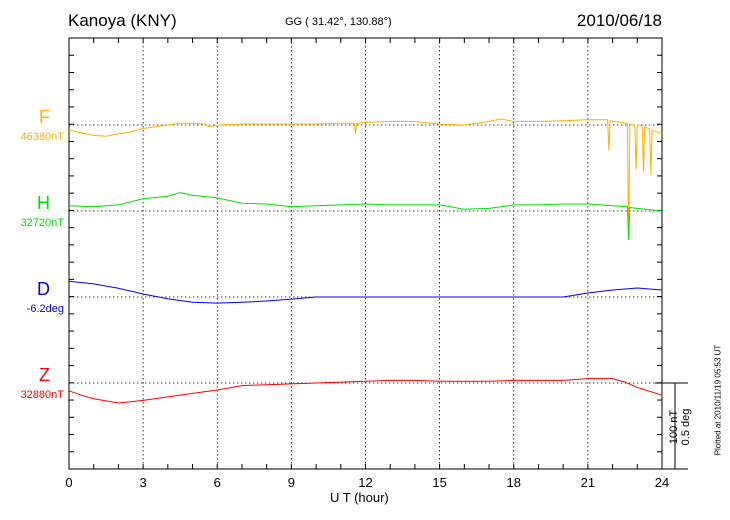 Image resolution: width=730 pixels, height=520 pixels. Describe the element at coordinates (588, 482) in the screenshot. I see `x-tick-label: 21` at that location.